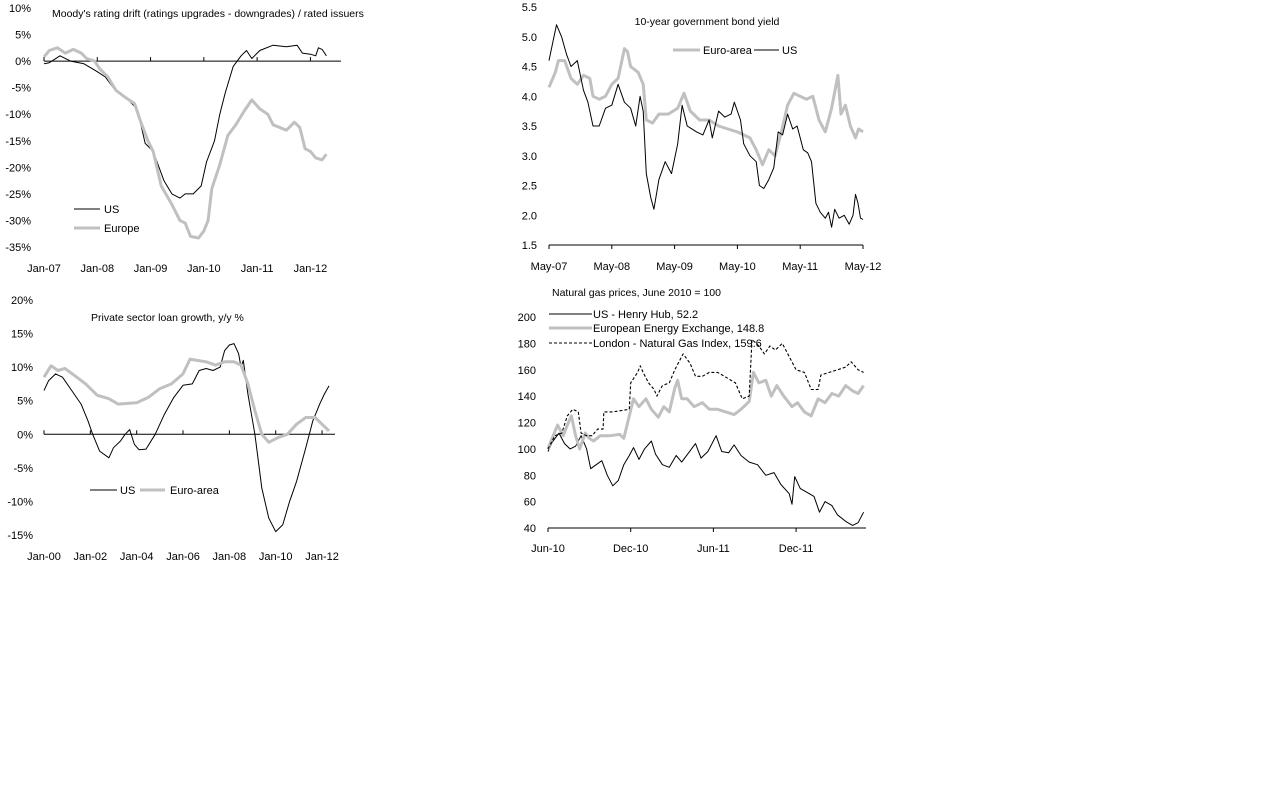 The width and height of the screenshot is (1267, 798). Describe the element at coordinates (22, 335) in the screenshot. I see `y-tick-label: 15%` at that location.